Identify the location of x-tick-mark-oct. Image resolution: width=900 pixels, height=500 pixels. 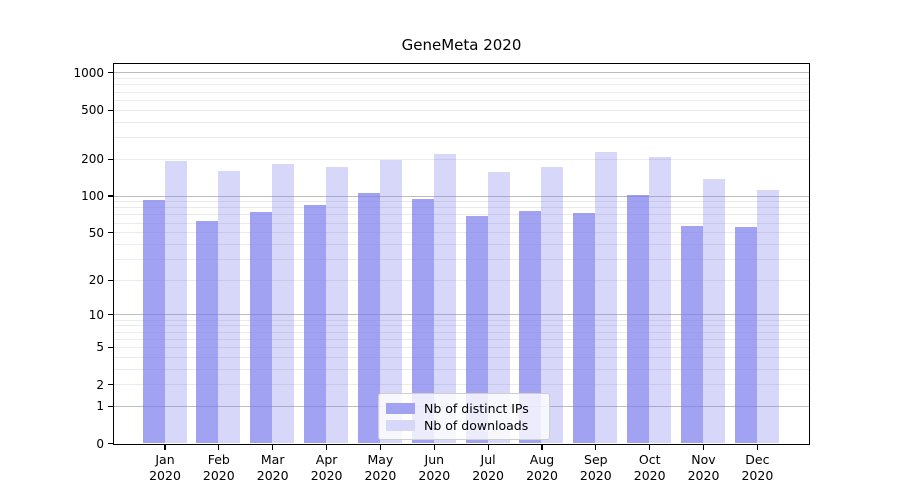
(650, 447).